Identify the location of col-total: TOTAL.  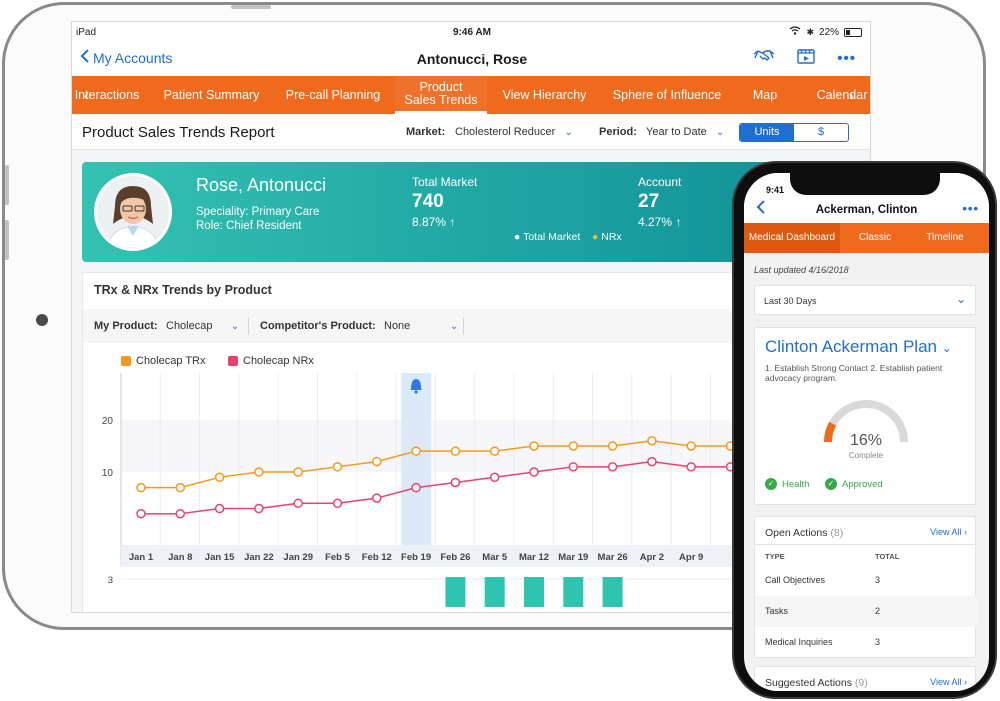
(887, 556).